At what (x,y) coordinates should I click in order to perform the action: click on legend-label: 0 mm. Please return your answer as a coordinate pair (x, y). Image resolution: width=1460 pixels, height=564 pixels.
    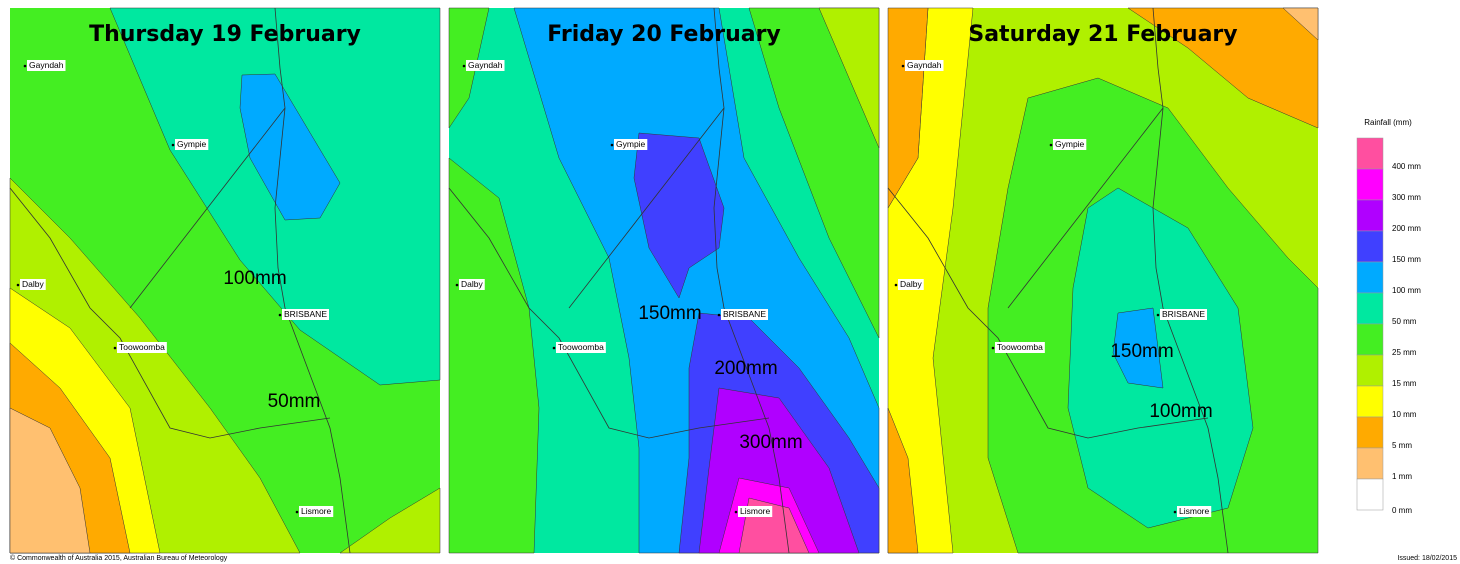
    Looking at the image, I should click on (1402, 510).